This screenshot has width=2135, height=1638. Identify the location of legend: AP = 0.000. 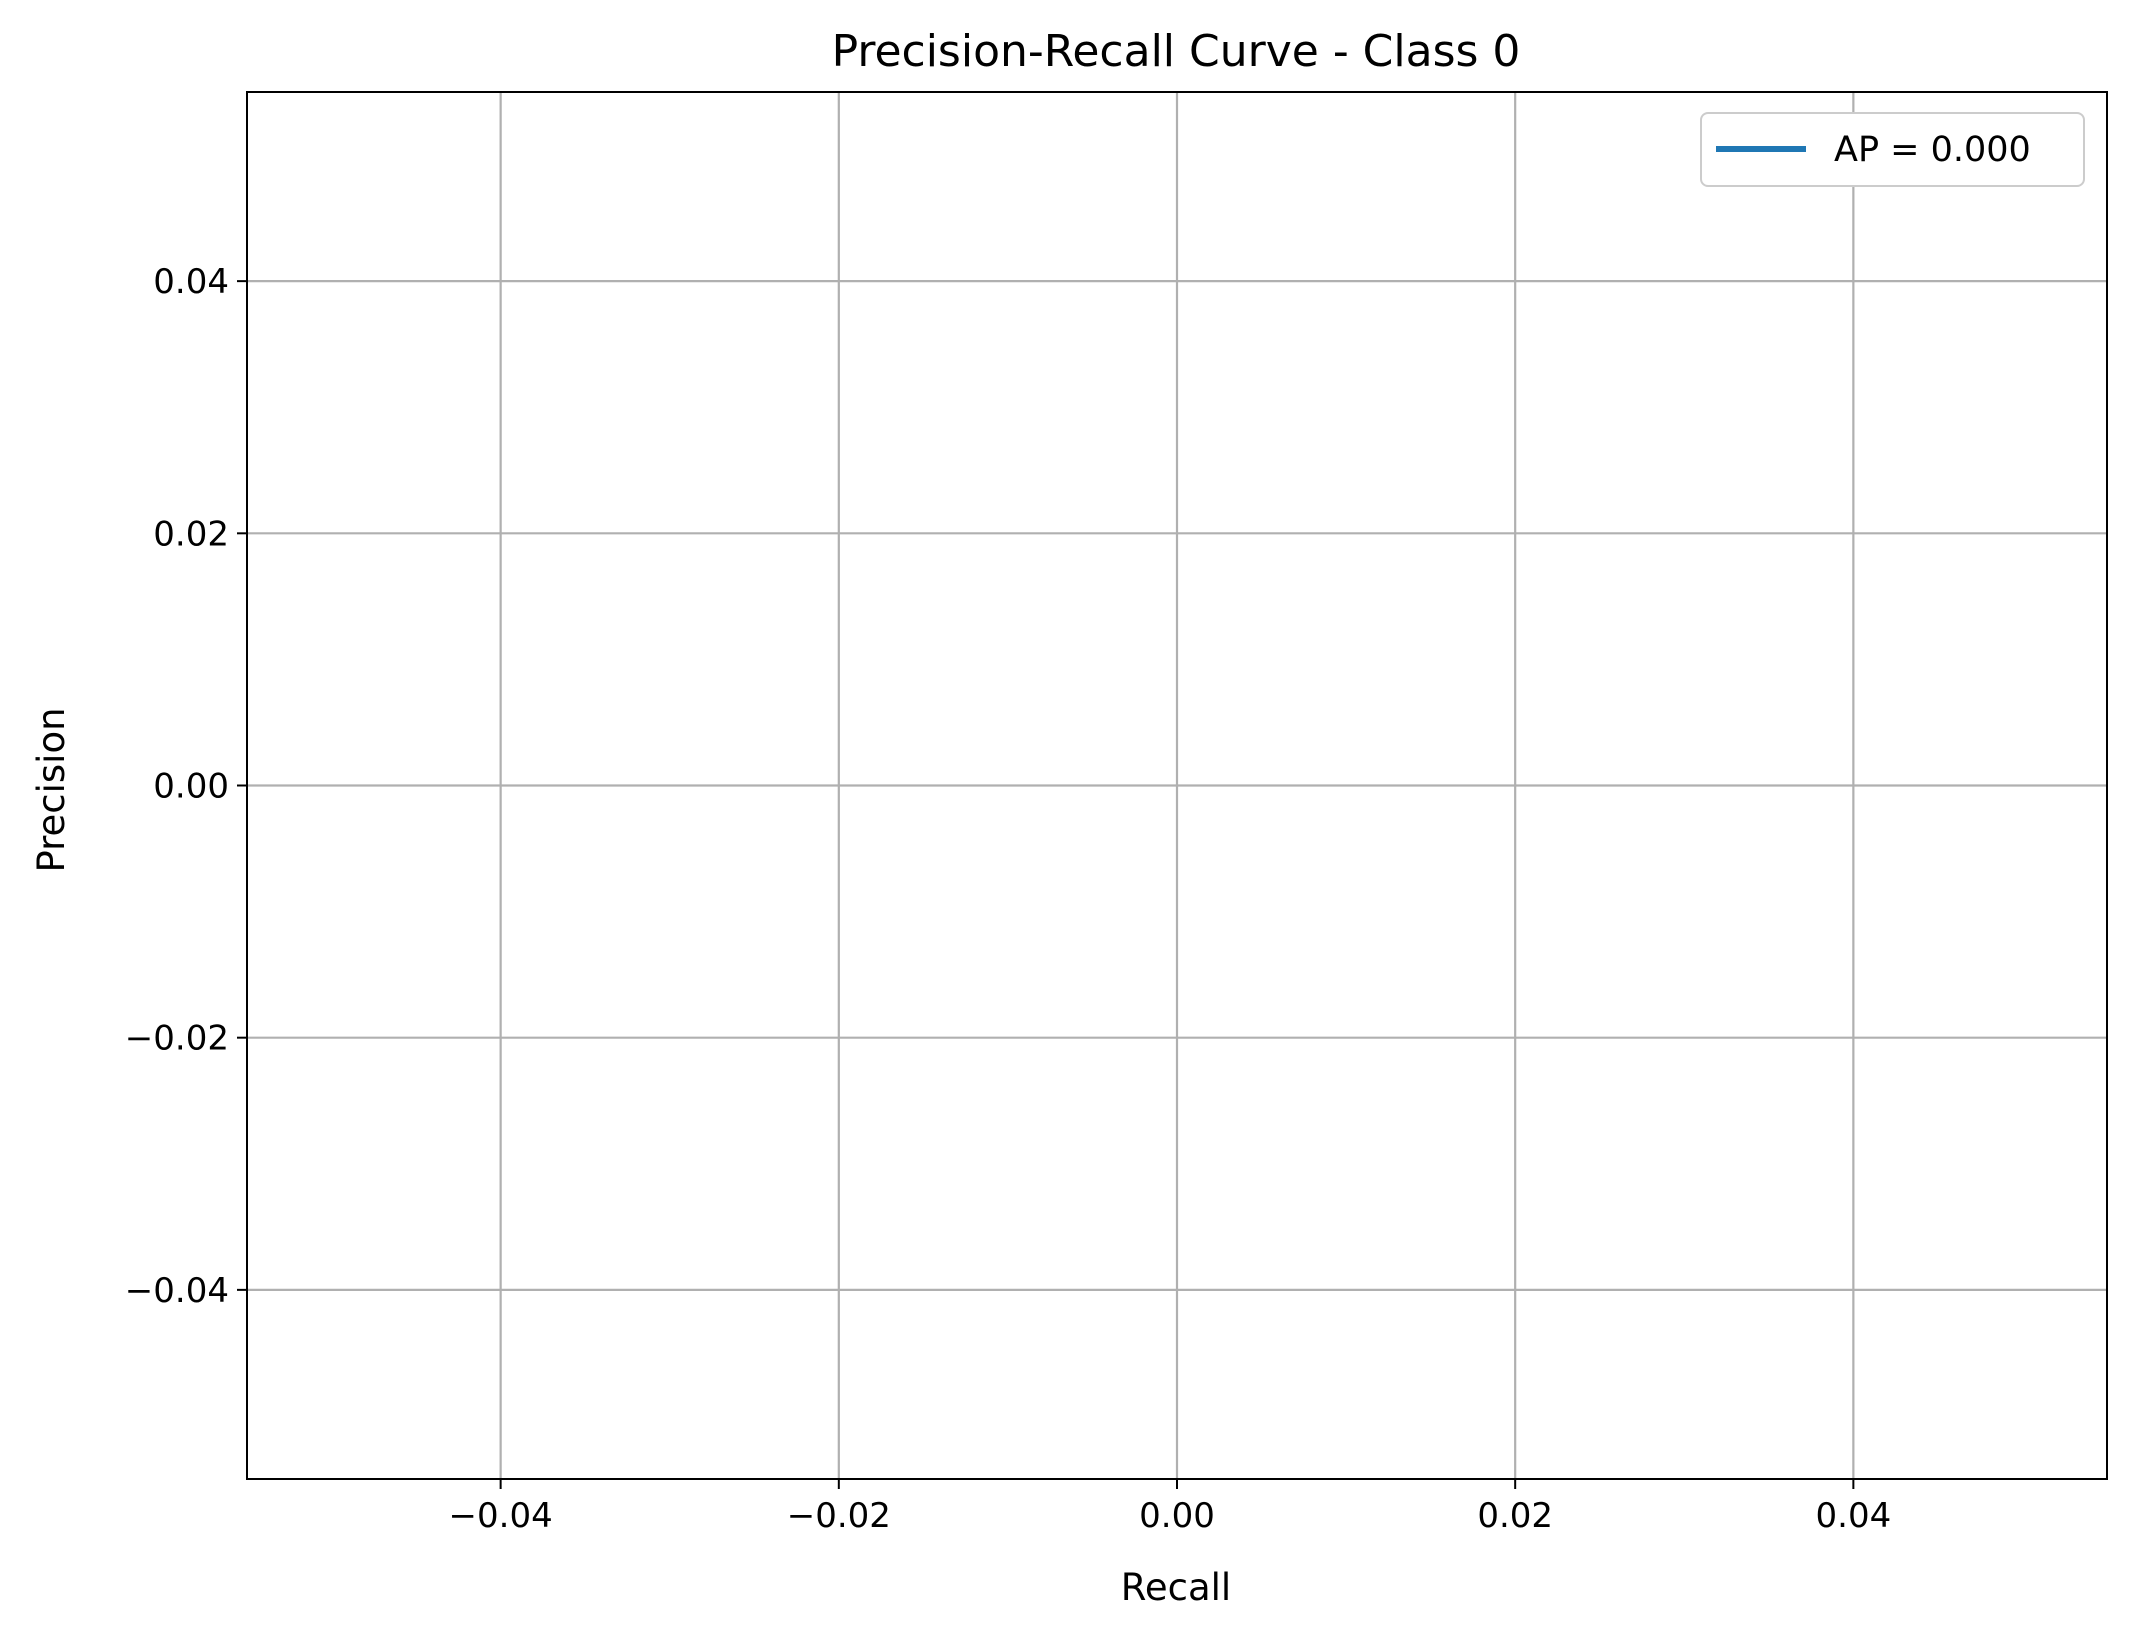
(1892, 149).